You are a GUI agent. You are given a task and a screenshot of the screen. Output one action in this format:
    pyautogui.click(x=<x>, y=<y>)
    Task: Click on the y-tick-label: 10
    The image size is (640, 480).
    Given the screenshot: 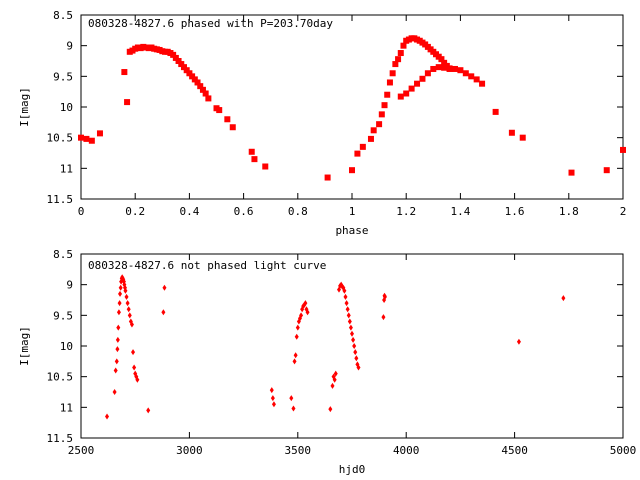 What is the action you would take?
    pyautogui.click(x=66, y=107)
    